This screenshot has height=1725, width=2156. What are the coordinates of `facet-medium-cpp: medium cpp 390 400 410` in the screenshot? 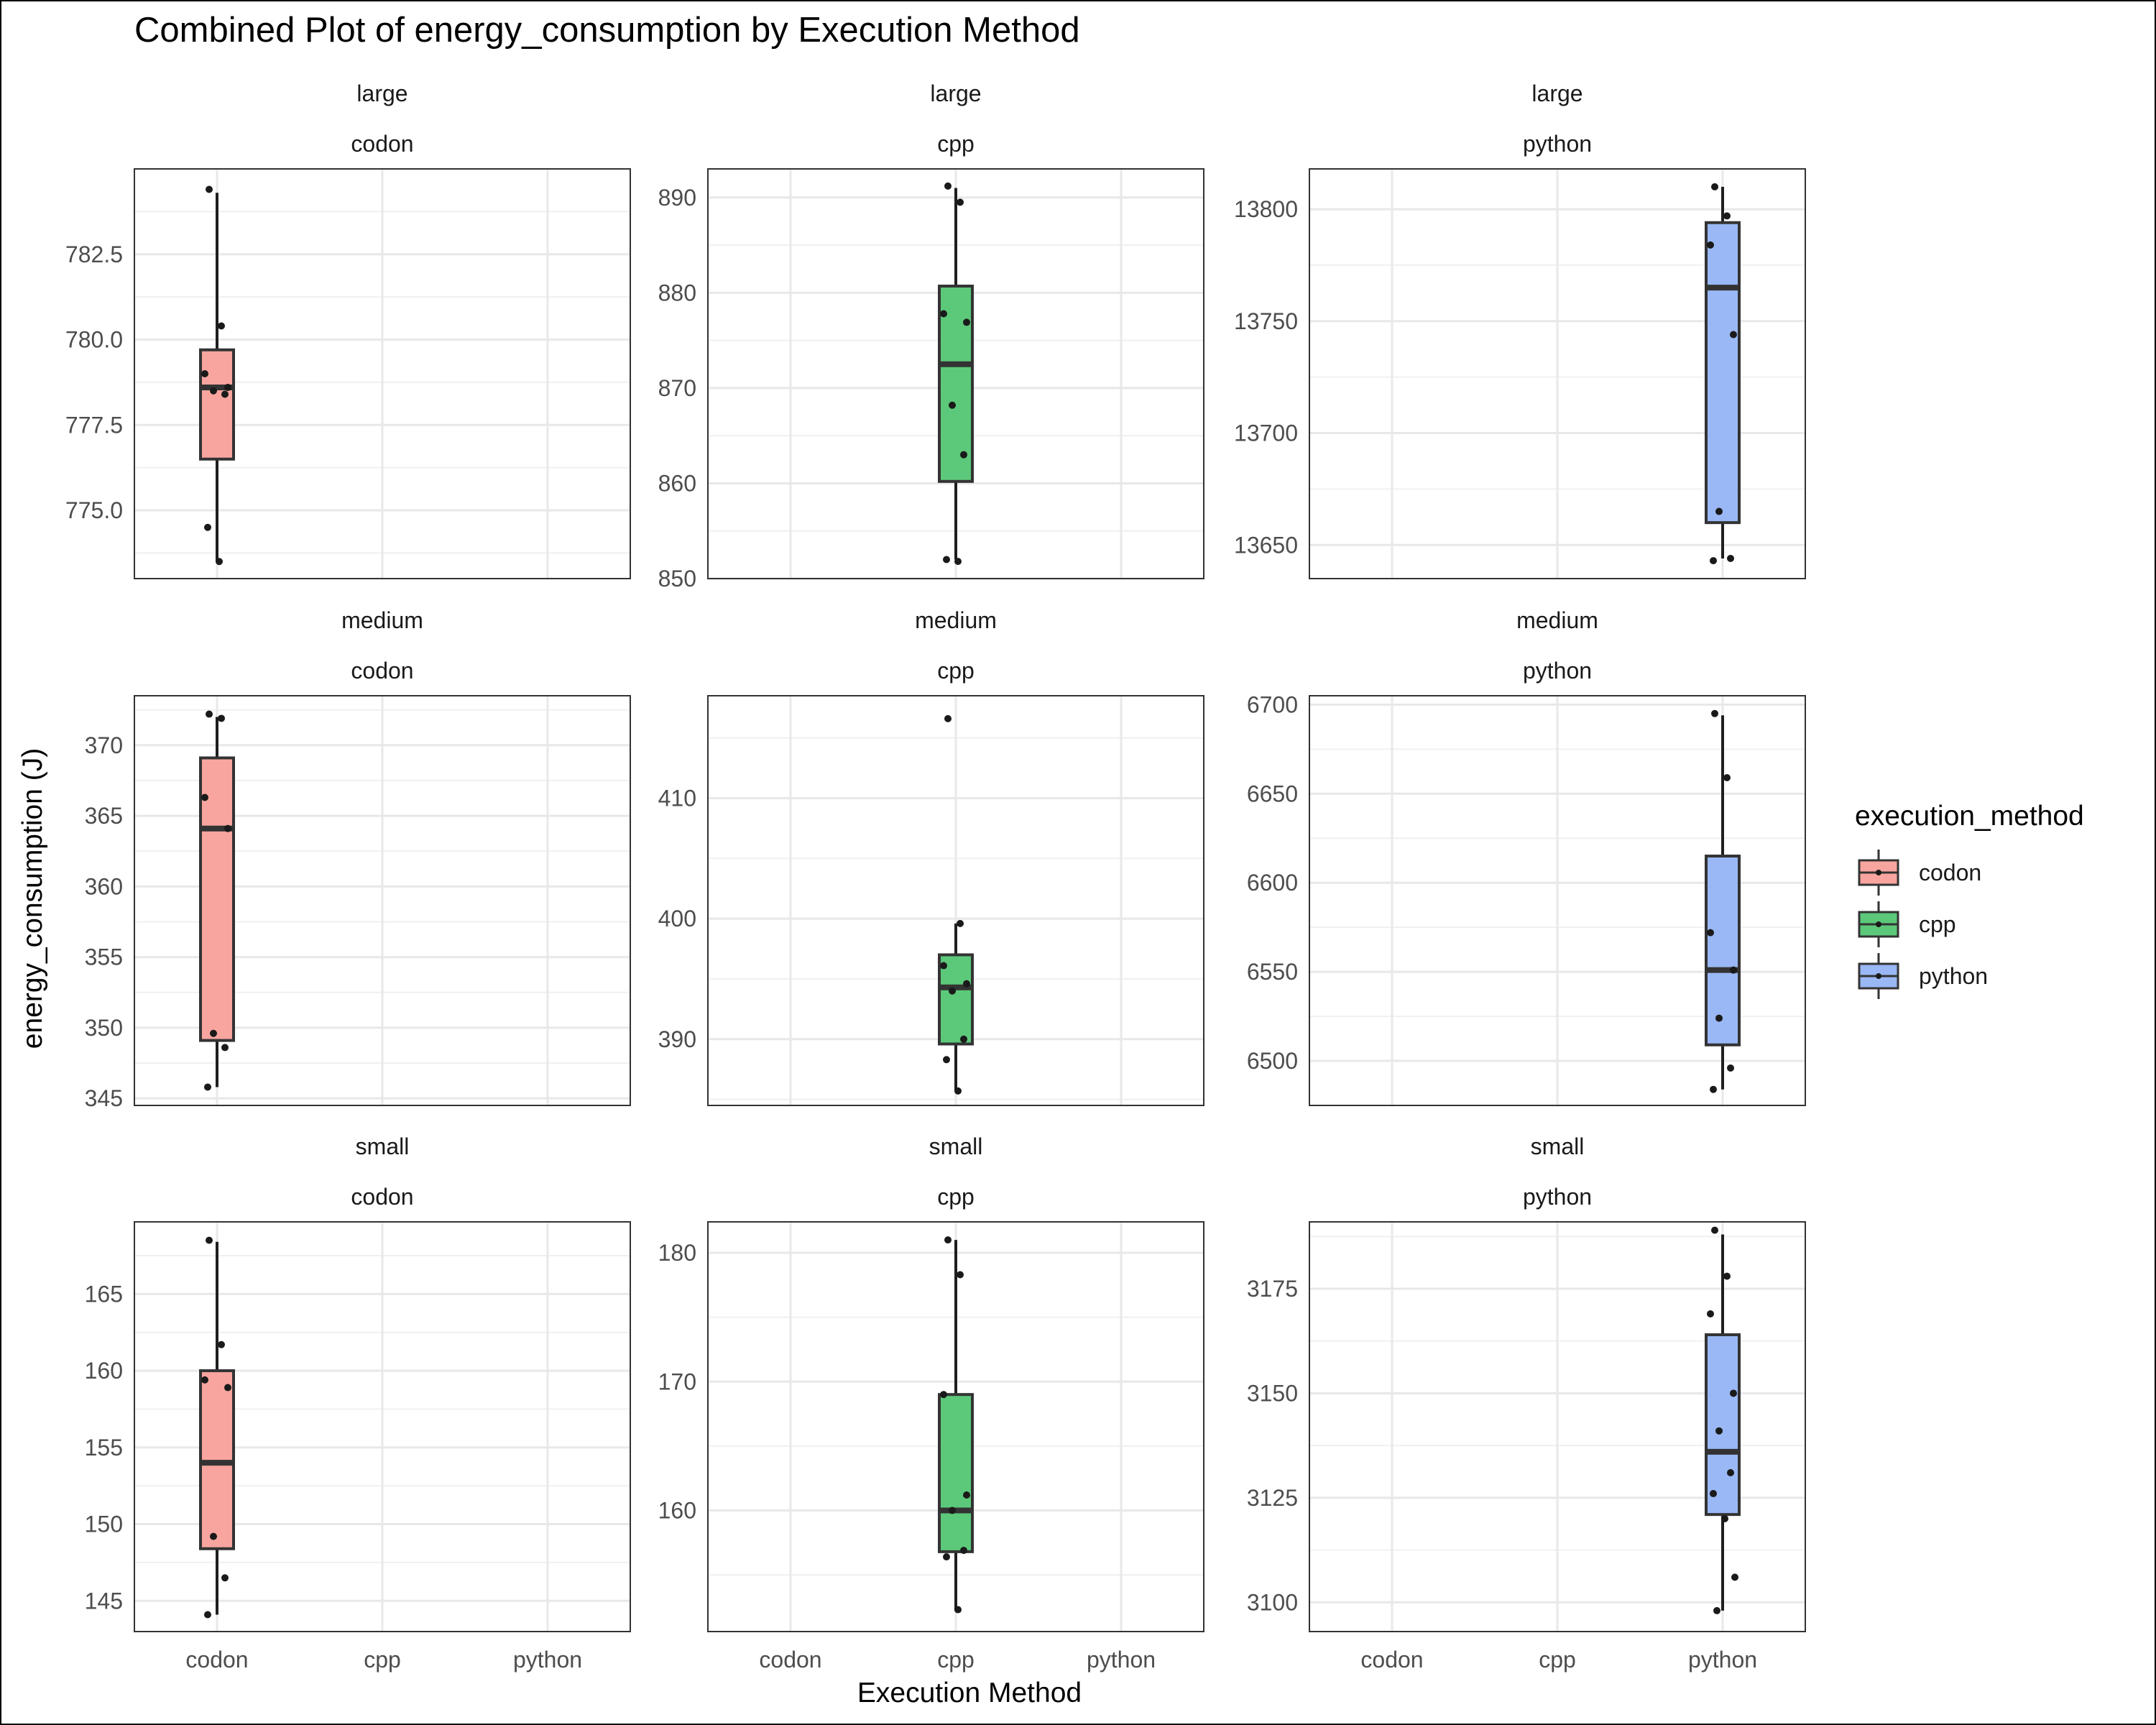 It's located at (931, 856).